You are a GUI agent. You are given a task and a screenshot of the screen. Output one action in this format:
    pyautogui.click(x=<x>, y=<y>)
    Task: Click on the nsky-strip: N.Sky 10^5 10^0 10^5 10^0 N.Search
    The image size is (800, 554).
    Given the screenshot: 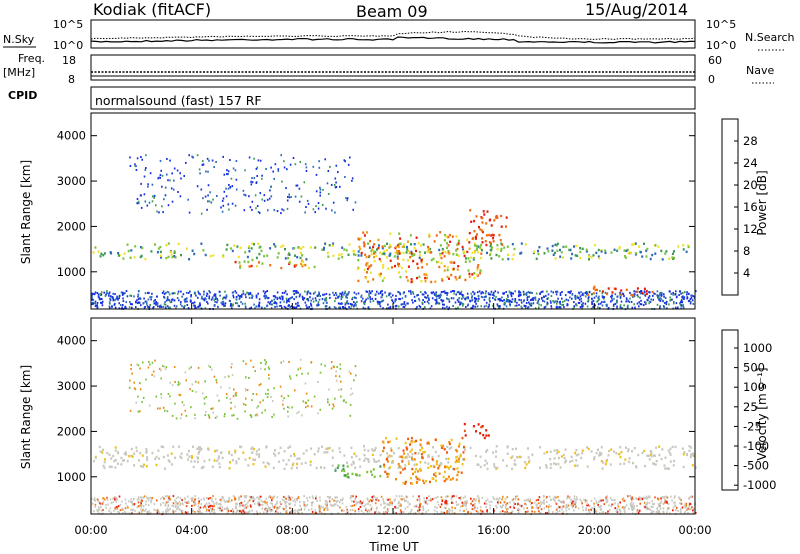 What is the action you would take?
    pyautogui.click(x=399, y=35)
    